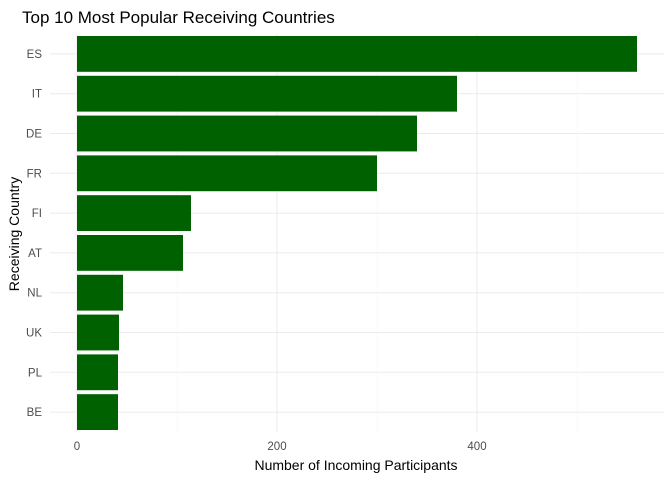 This screenshot has width=672, height=480. Describe the element at coordinates (355, 465) in the screenshot. I see `x-axis-title: Number of Incoming Participants` at that location.